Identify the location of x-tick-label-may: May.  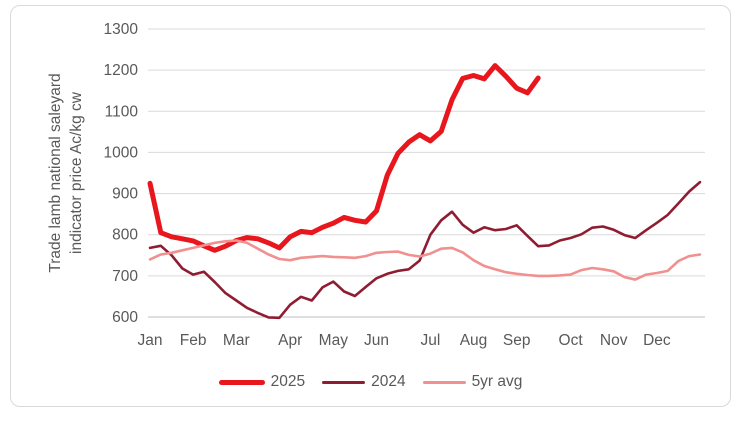
(334, 340).